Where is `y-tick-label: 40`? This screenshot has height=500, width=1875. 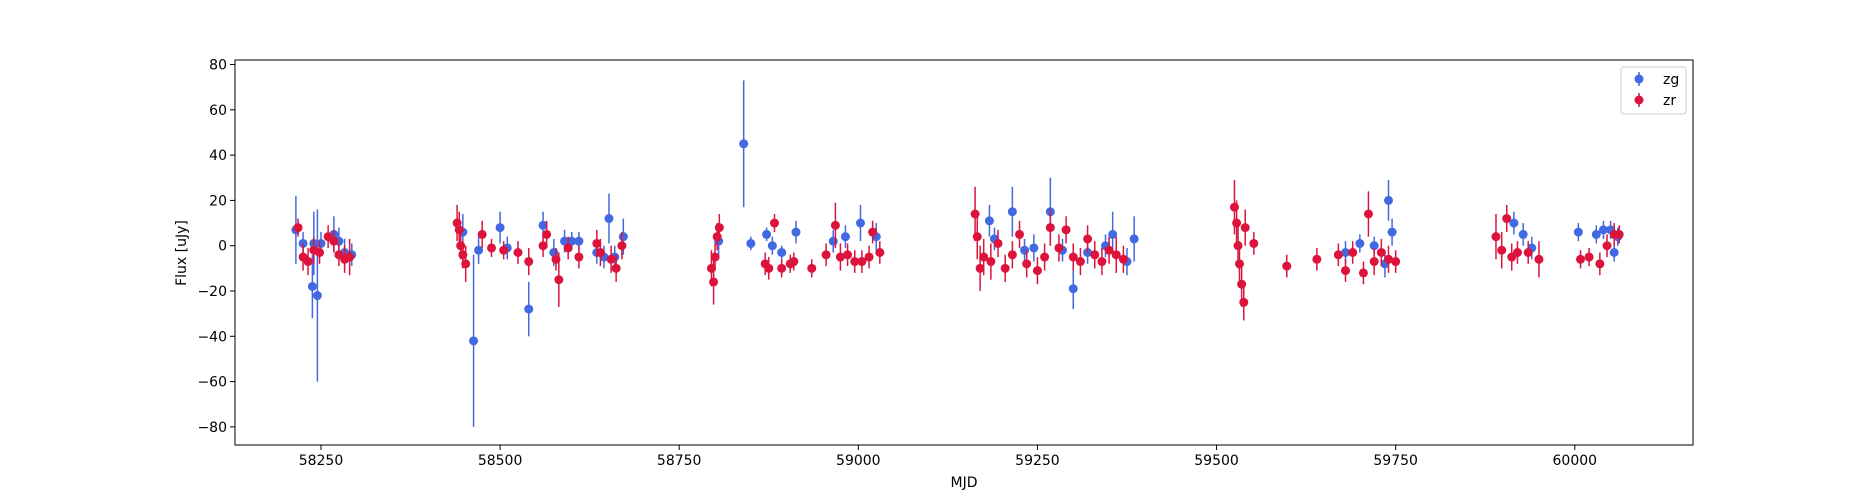 y-tick-label: 40 is located at coordinates (218, 156).